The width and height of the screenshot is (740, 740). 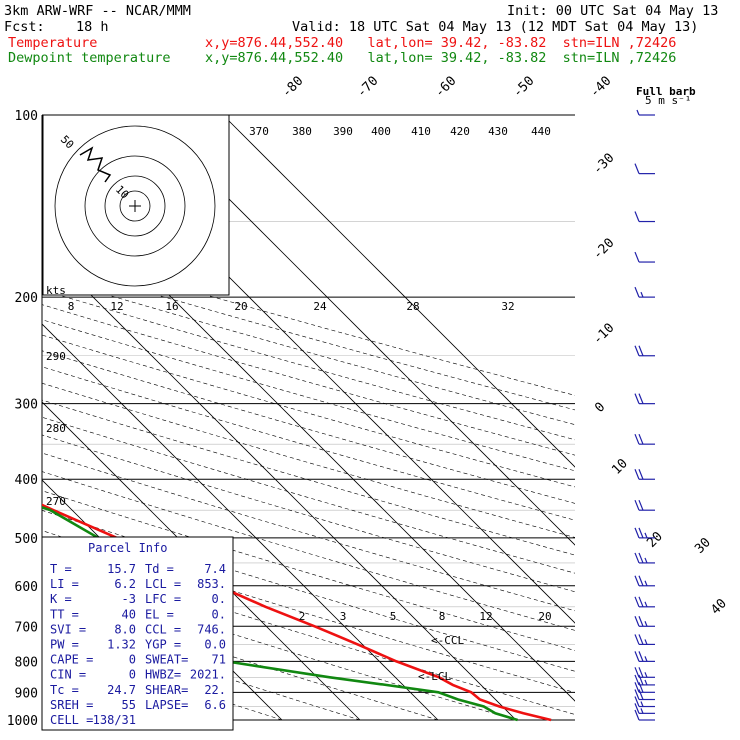 I want to click on parcel-value: 15.7, so click(x=121, y=569).